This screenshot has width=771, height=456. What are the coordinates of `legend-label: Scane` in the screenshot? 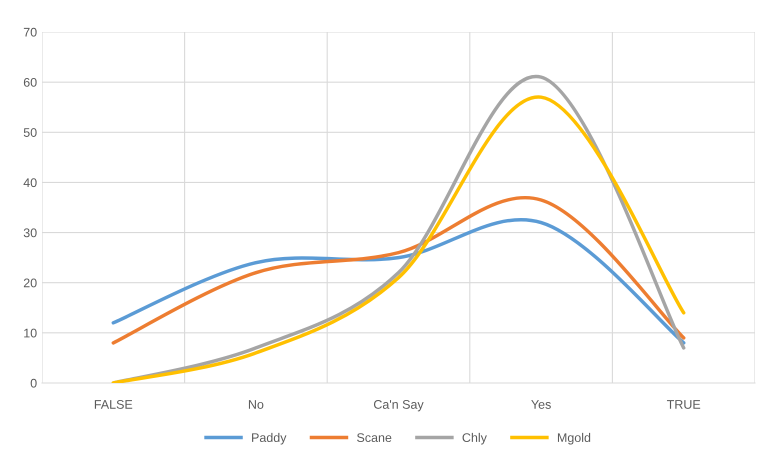 It's located at (374, 437).